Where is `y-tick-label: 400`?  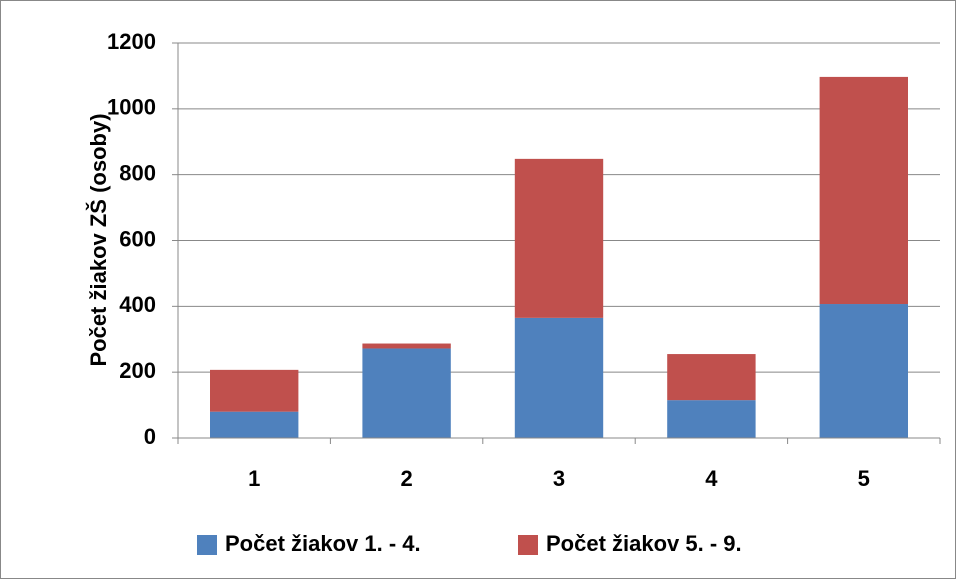
y-tick-label: 400 is located at coordinates (137, 304).